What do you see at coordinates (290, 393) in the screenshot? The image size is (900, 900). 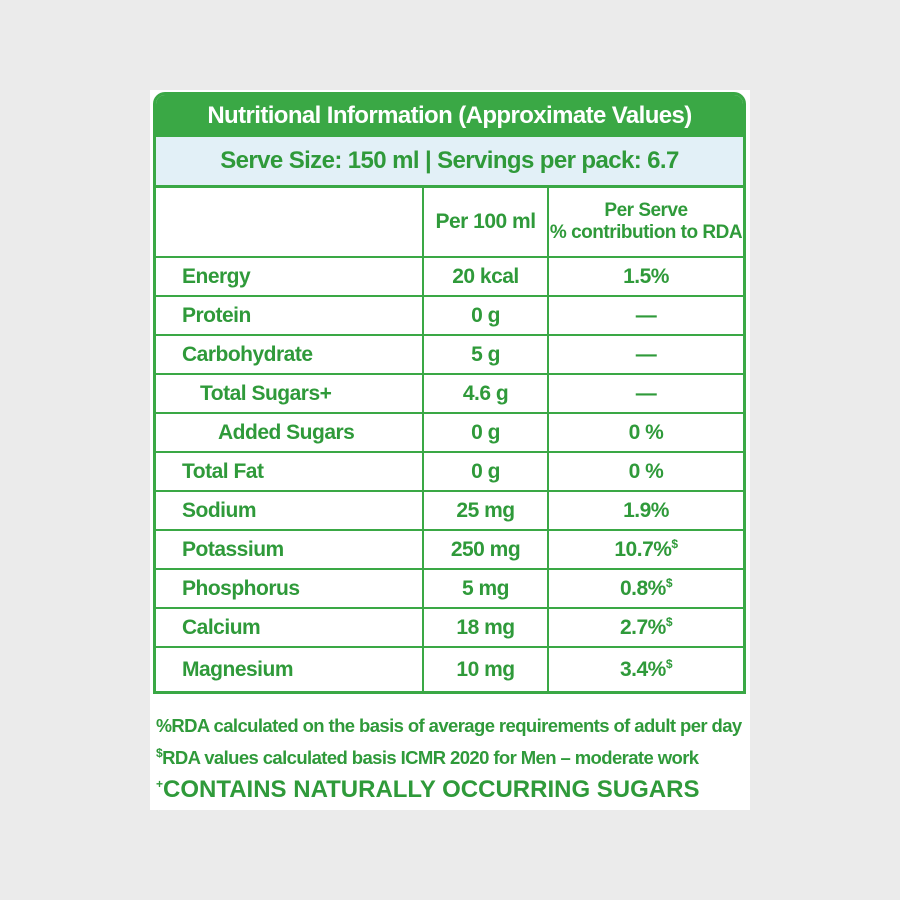 I see `nutrient-name: Total Sugars+` at bounding box center [290, 393].